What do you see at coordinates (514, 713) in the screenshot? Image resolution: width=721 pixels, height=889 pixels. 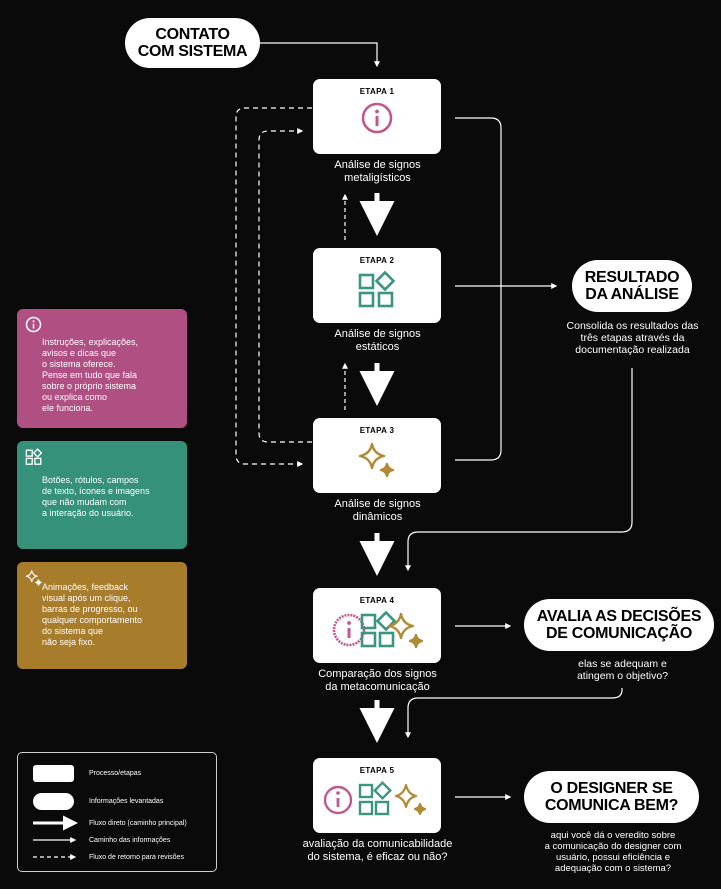 I see `info-path-evaluate-to-stage5` at bounding box center [514, 713].